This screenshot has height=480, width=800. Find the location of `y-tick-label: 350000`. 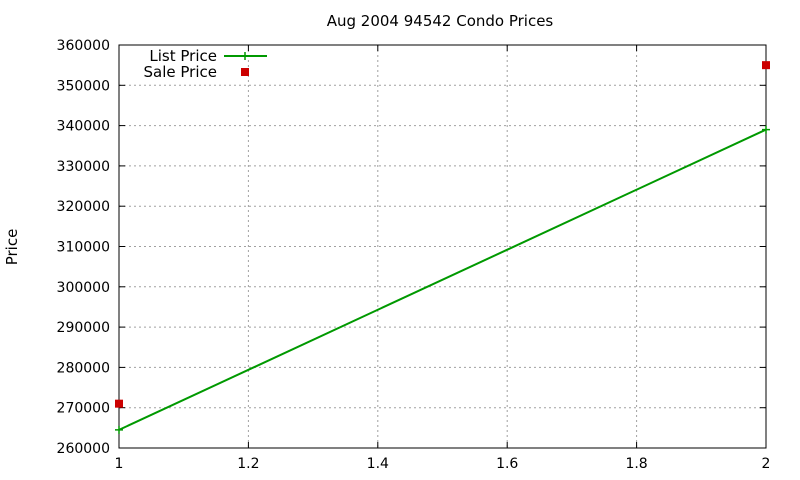

y-tick-label: 350000 is located at coordinates (83, 86).